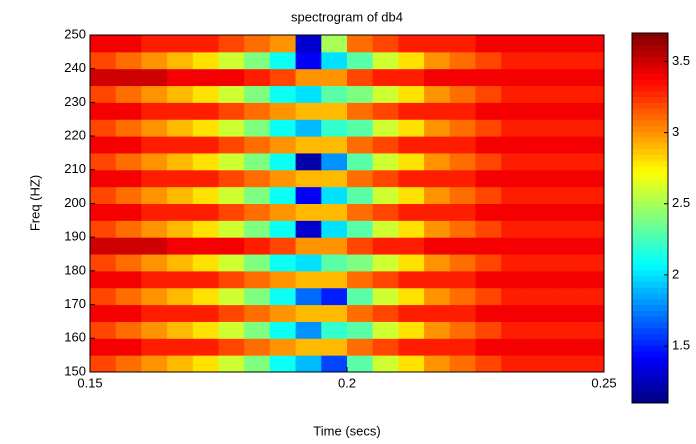  I want to click on colorbar-frame, so click(650, 218).